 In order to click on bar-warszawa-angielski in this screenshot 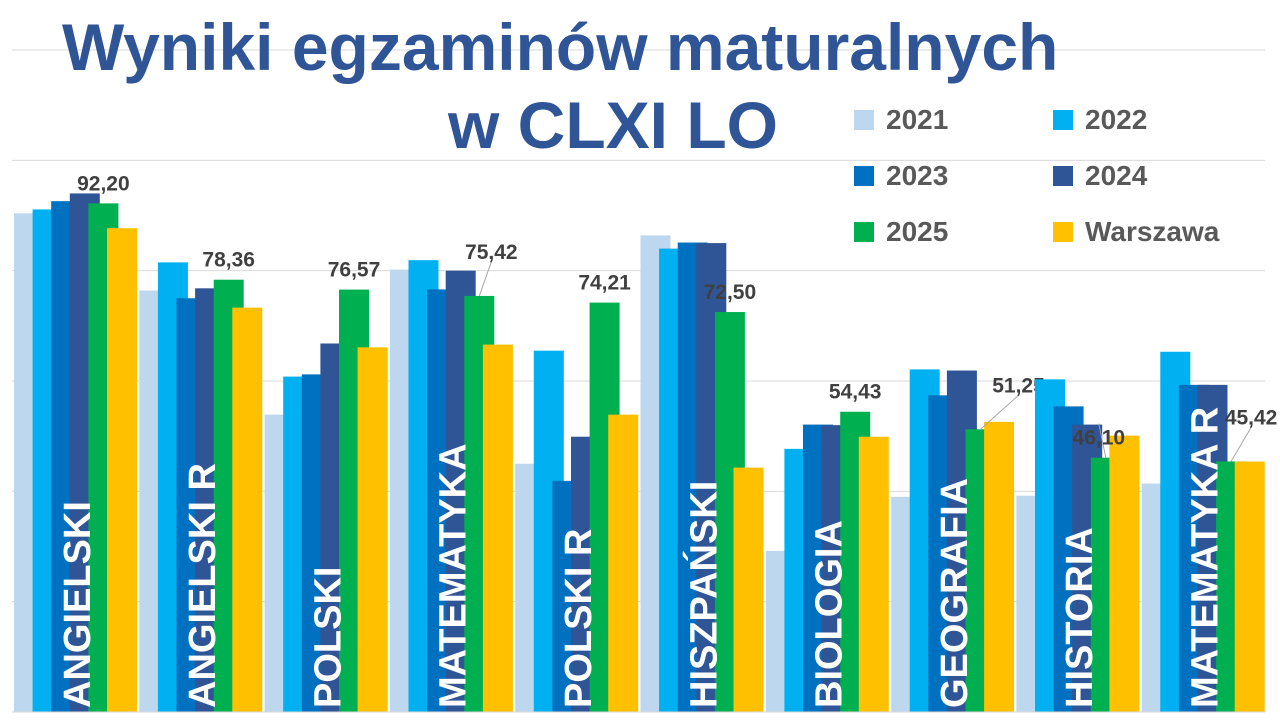, I will do `click(122, 470)`.